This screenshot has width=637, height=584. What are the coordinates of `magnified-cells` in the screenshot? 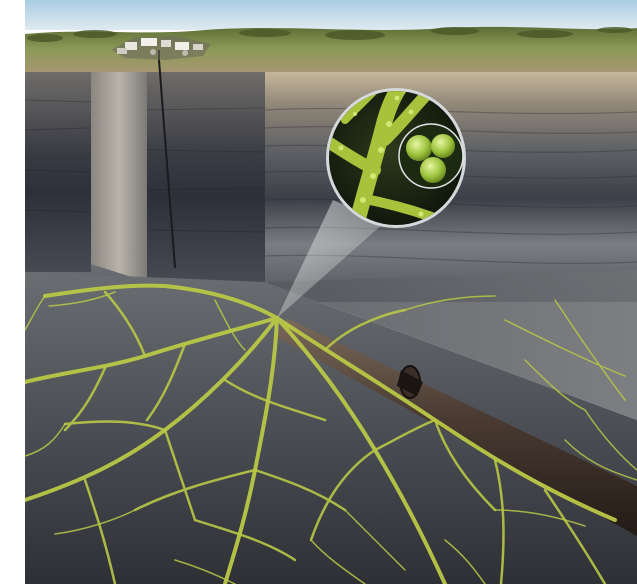 It's located at (430, 158).